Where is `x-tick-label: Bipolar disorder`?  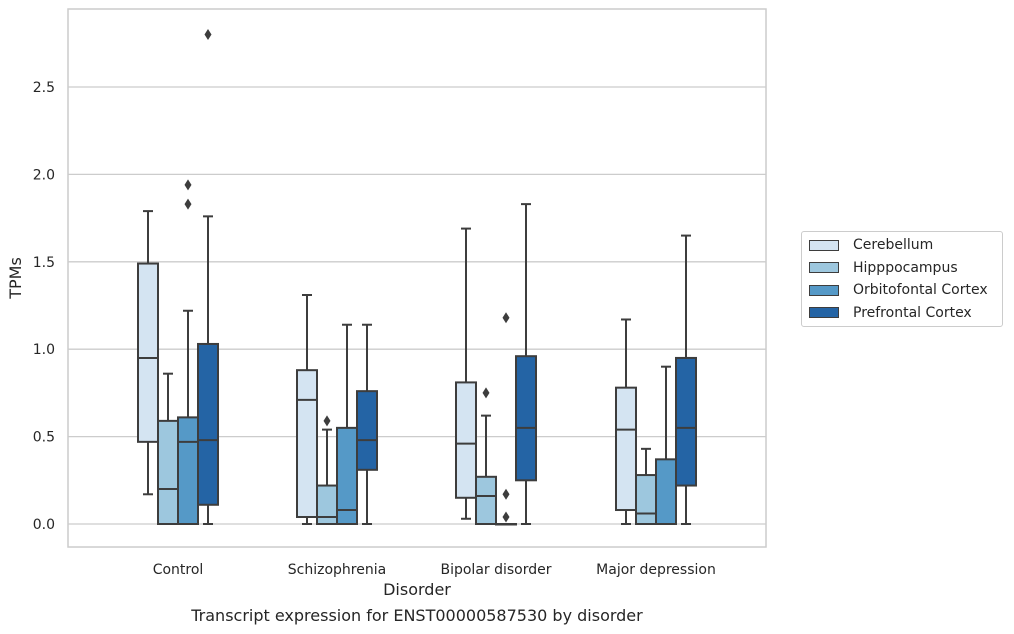 x-tick-label: Bipolar disorder is located at coordinates (495, 570).